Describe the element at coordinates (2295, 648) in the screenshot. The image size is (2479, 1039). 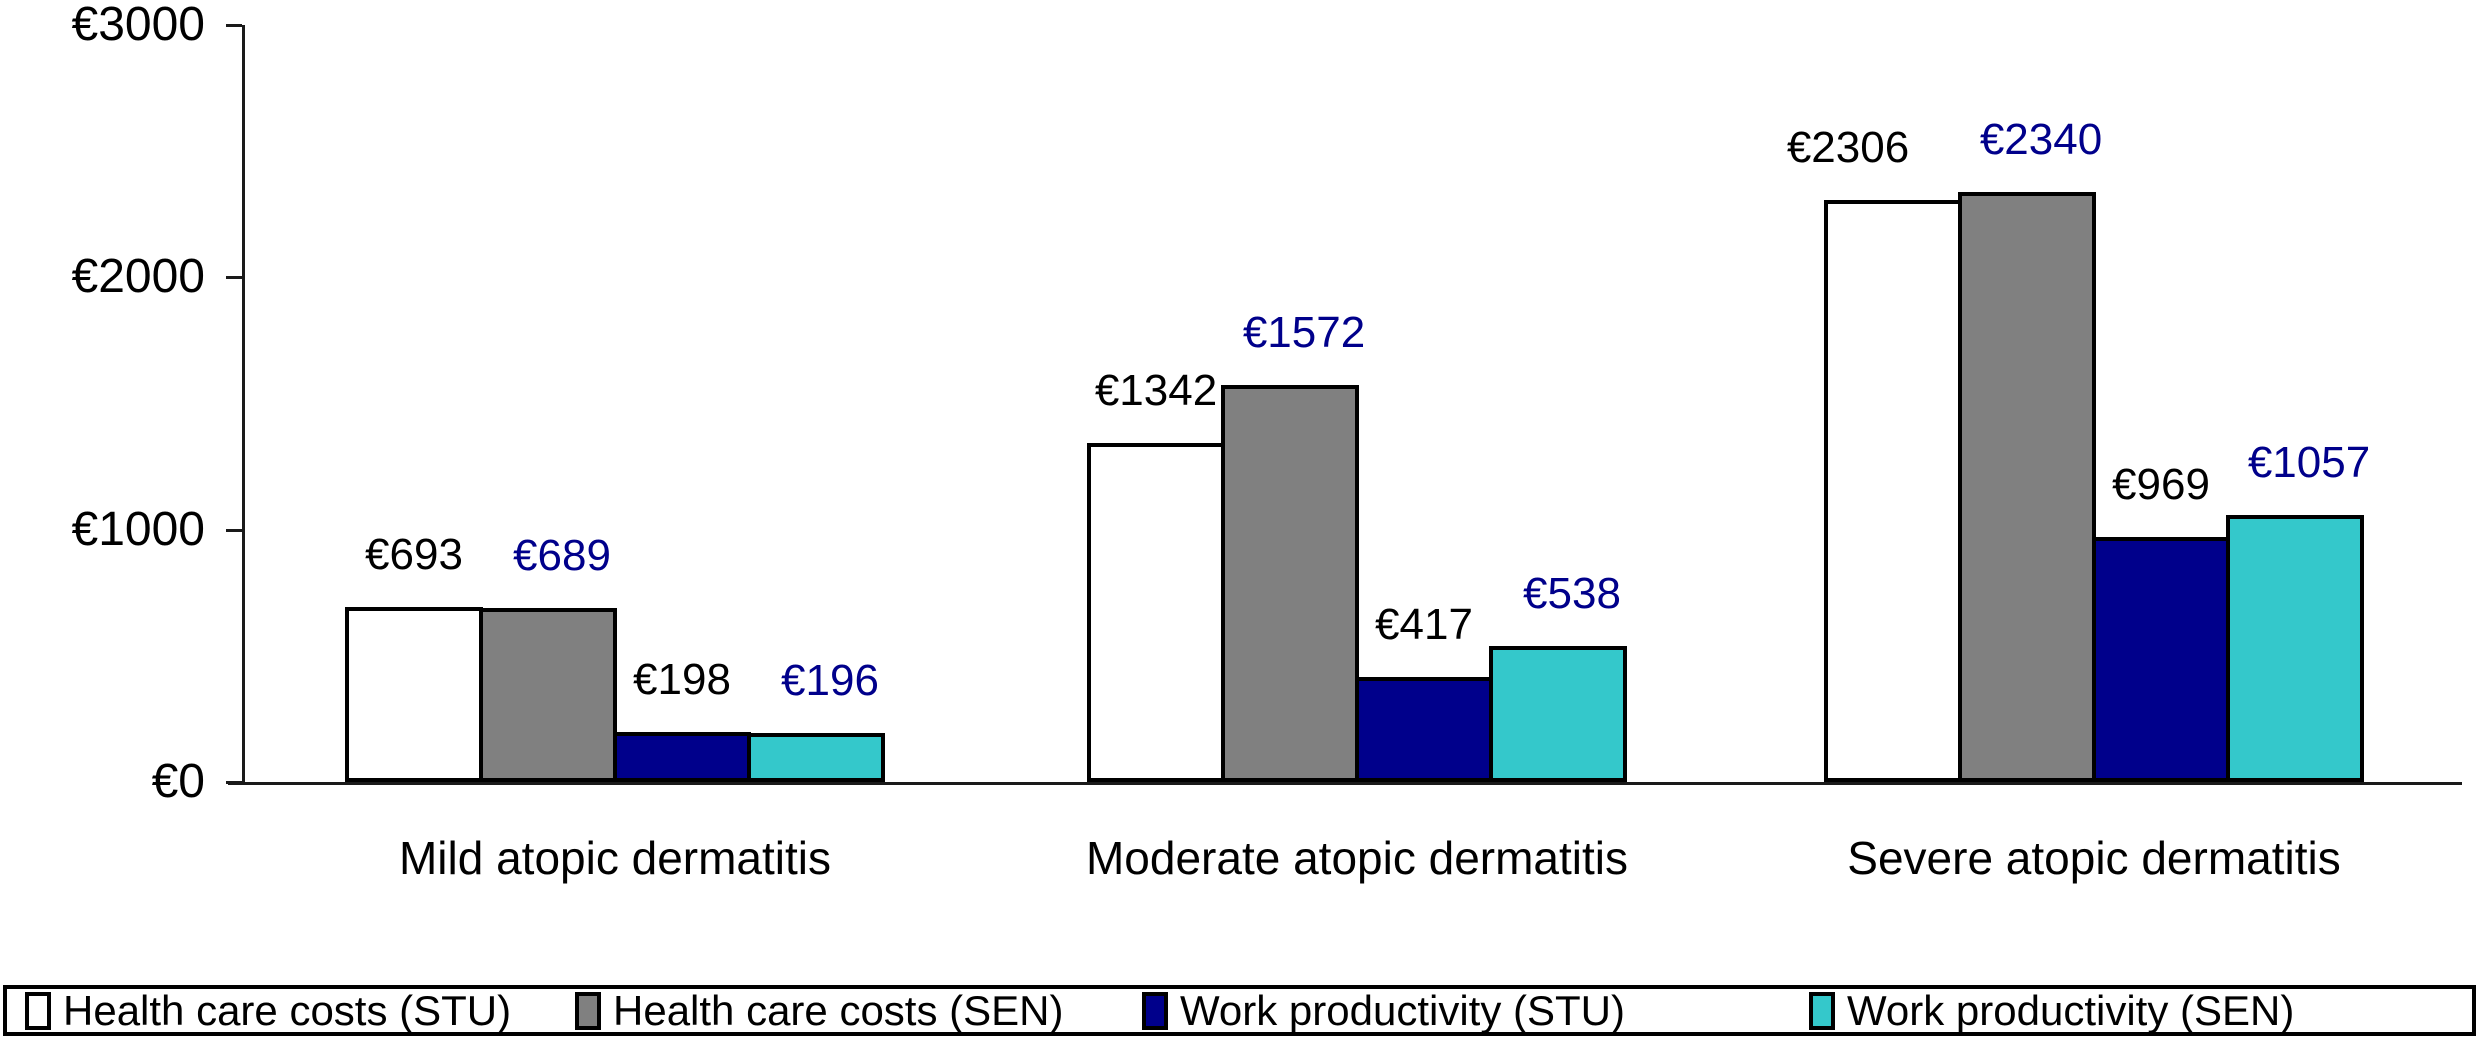
I see `bar-series3-group2` at that location.